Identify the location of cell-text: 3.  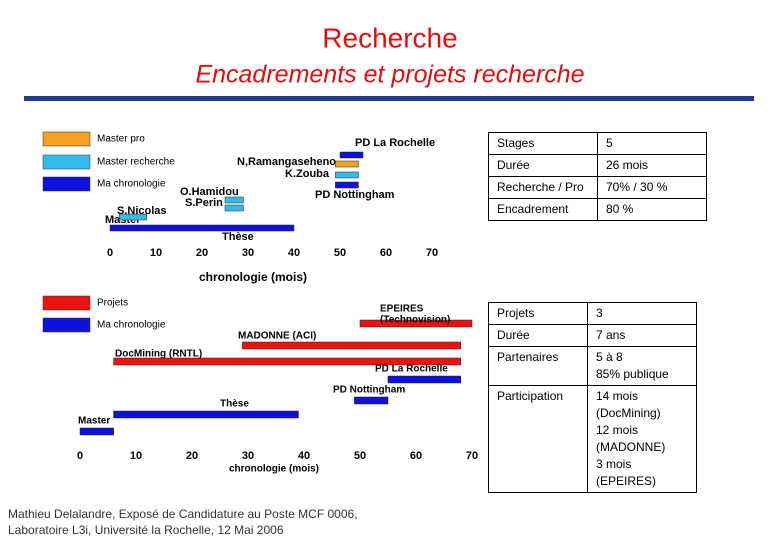
(599, 313).